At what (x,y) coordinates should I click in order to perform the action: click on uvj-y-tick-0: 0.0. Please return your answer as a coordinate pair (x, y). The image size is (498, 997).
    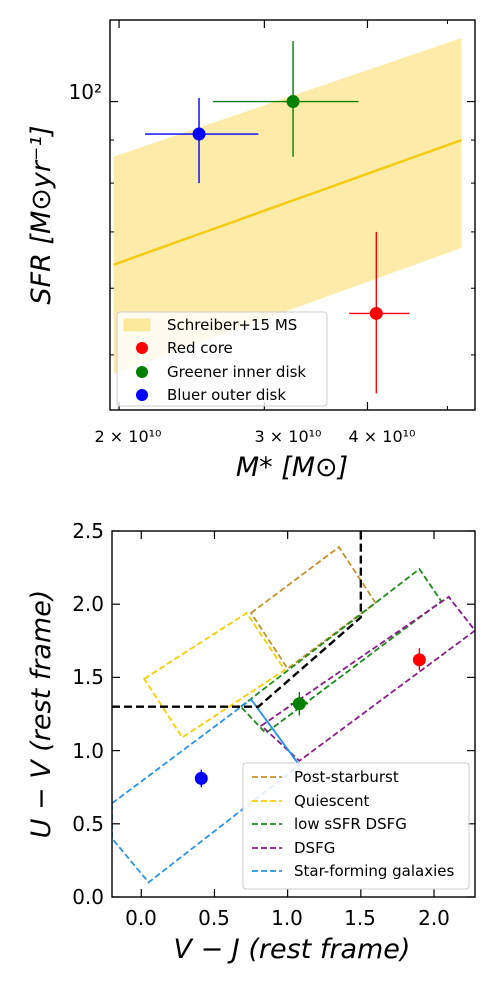
    Looking at the image, I should click on (88, 897).